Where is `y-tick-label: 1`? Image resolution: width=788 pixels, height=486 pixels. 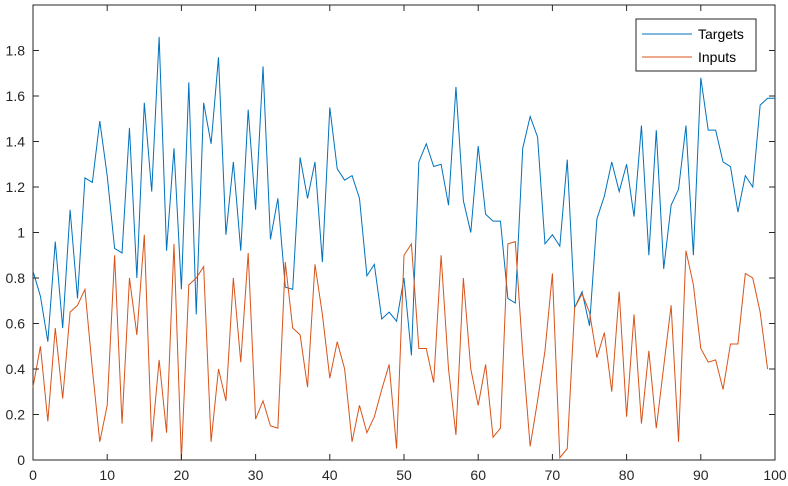
y-tick-label: 1 is located at coordinates (21, 233).